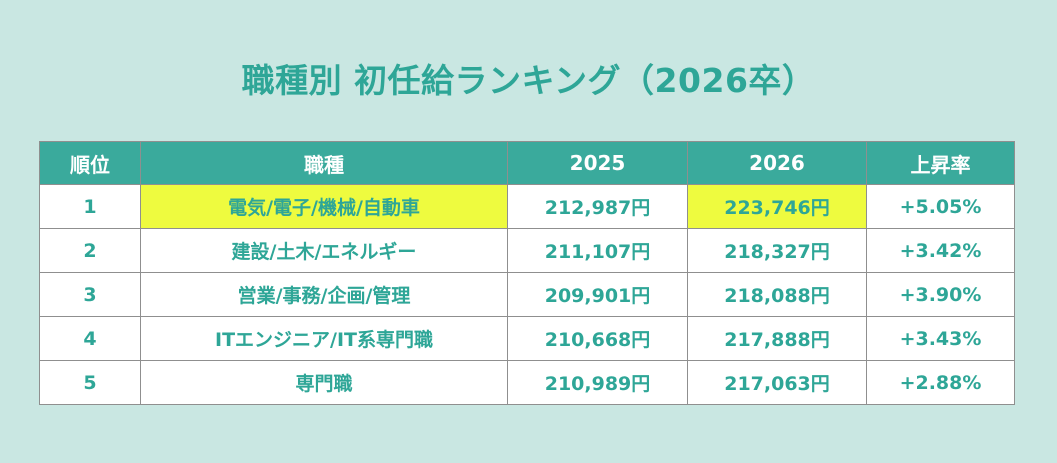  I want to click on salary-2025-cell: 211,107円, so click(597, 250).